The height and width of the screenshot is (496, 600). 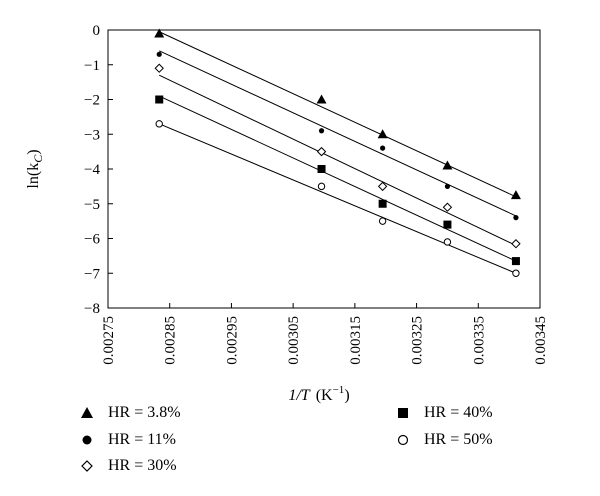 I want to click on x-axis-title: 1/T (K−1), so click(x=318, y=394).